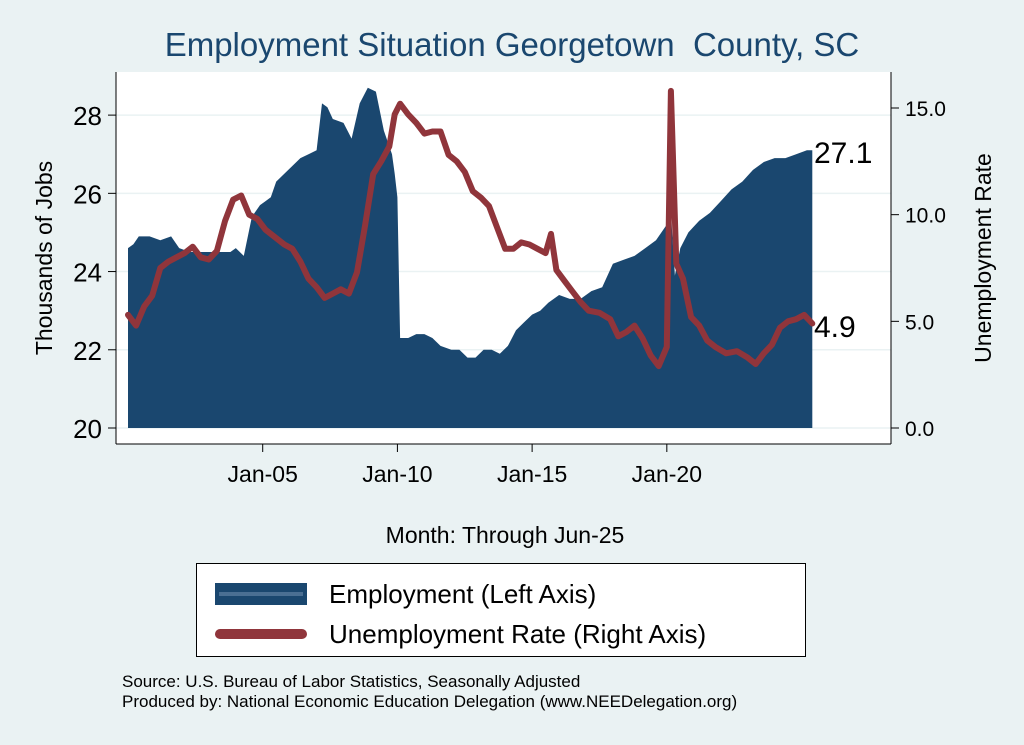 The height and width of the screenshot is (745, 1024). Describe the element at coordinates (918, 269) in the screenshot. I see `right-axis-ticks: 0.0 5.0 10.0 15.0` at that location.